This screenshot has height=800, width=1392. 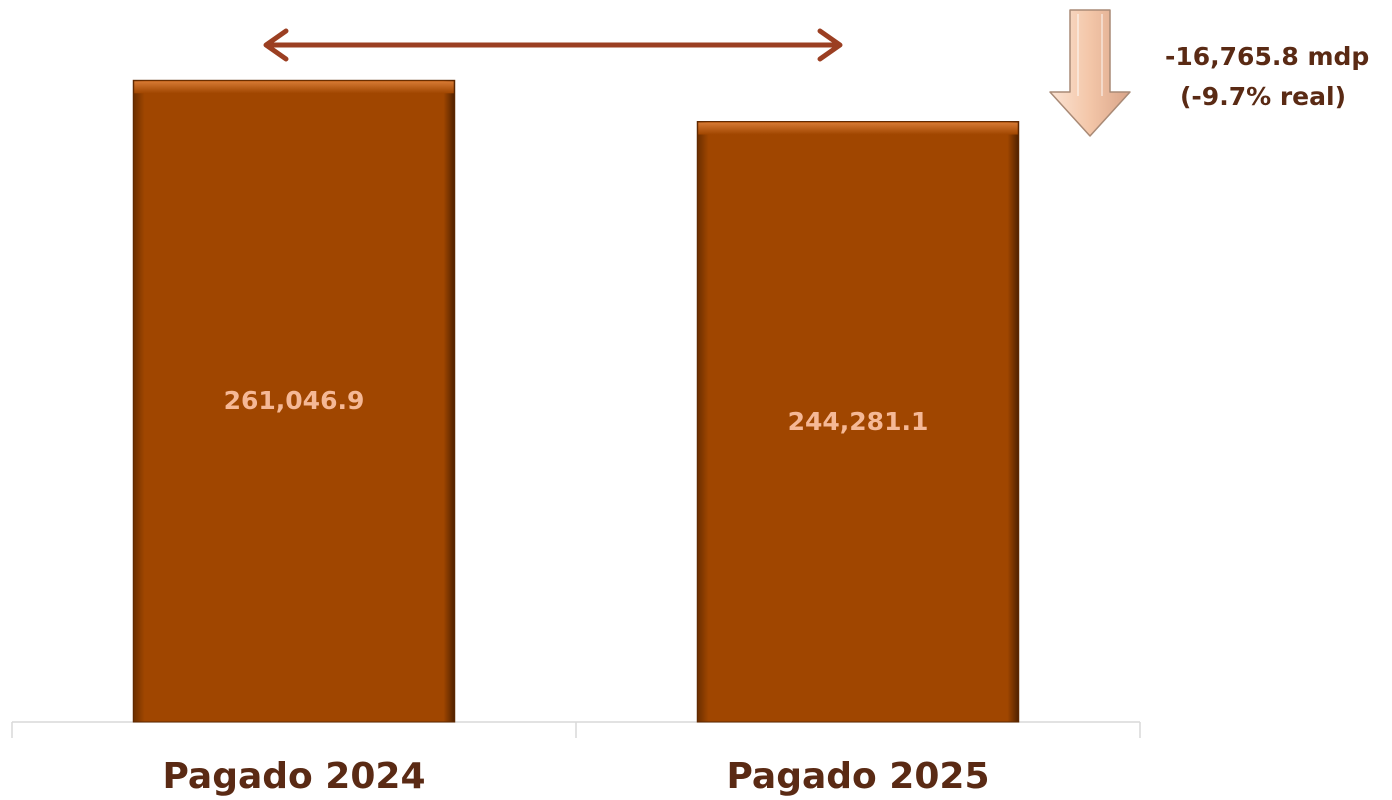 What do you see at coordinates (857, 776) in the screenshot?
I see `category-label: Pagado 2025` at bounding box center [857, 776].